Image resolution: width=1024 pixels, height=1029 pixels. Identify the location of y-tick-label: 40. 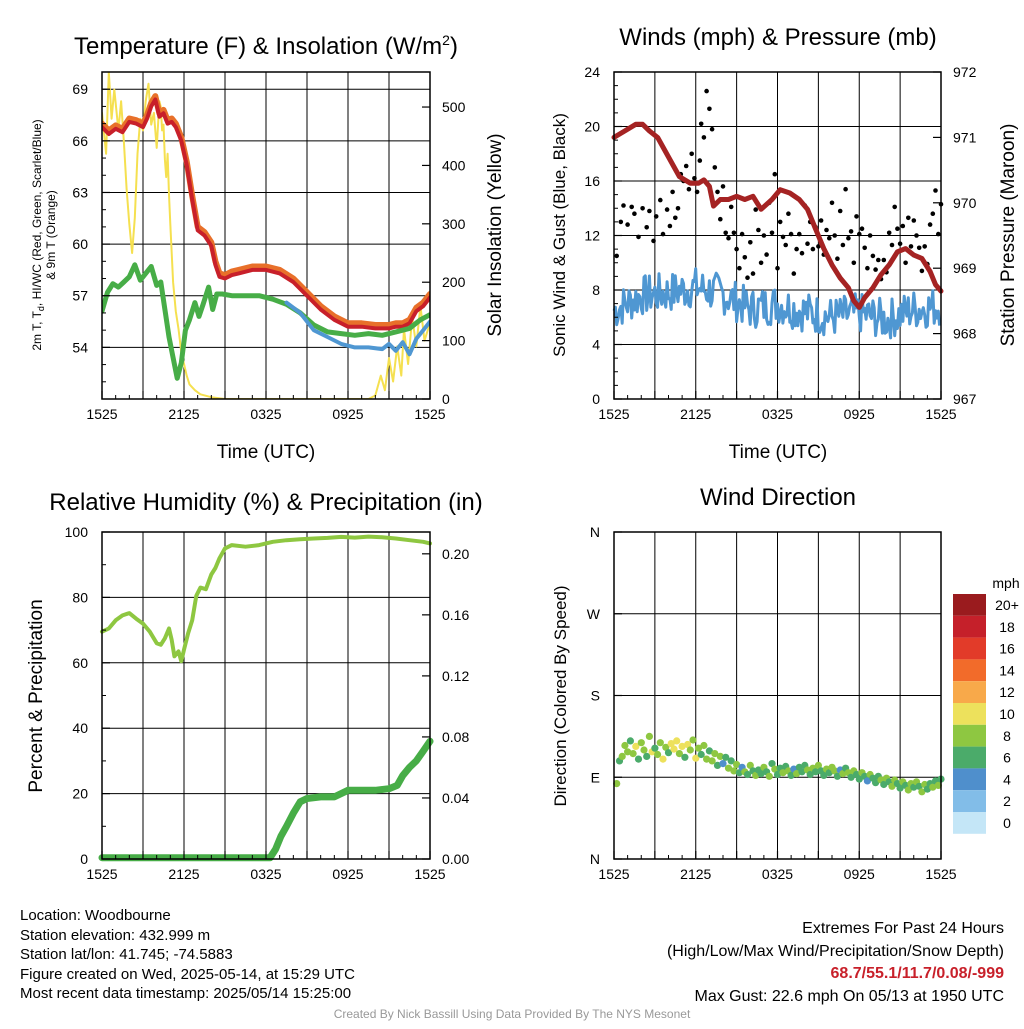
(80, 728).